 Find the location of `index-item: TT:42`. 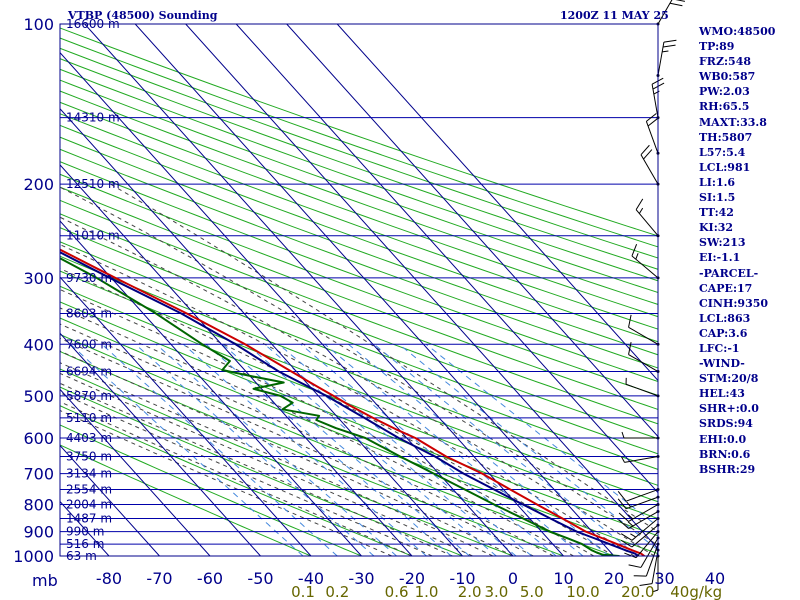

index-item: TT:42 is located at coordinates (716, 213).